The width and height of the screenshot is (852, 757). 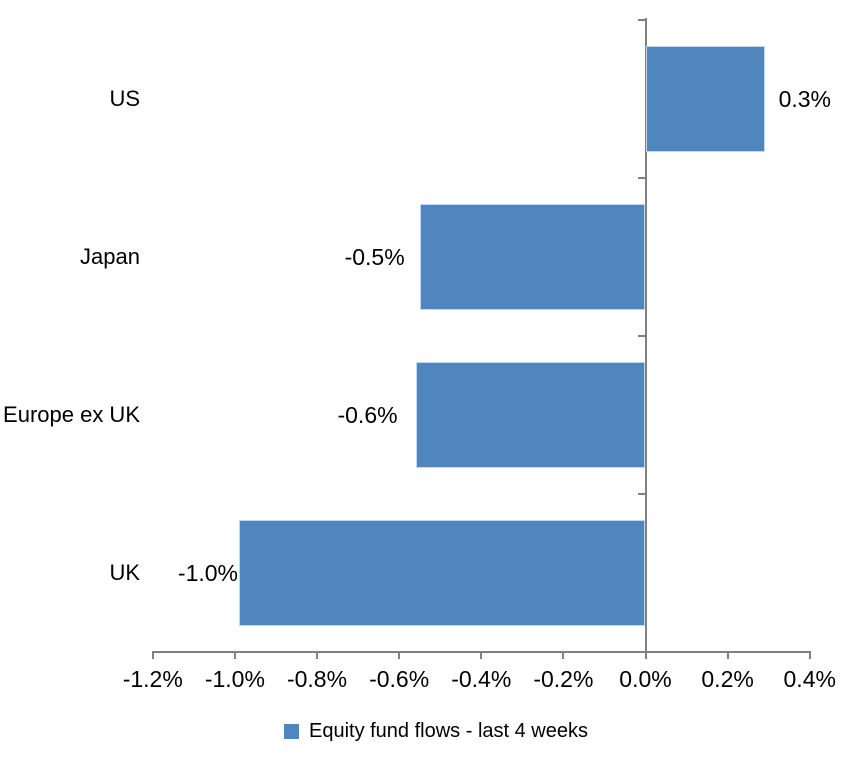 I want to click on category-label-japan: Japan, so click(x=110, y=257).